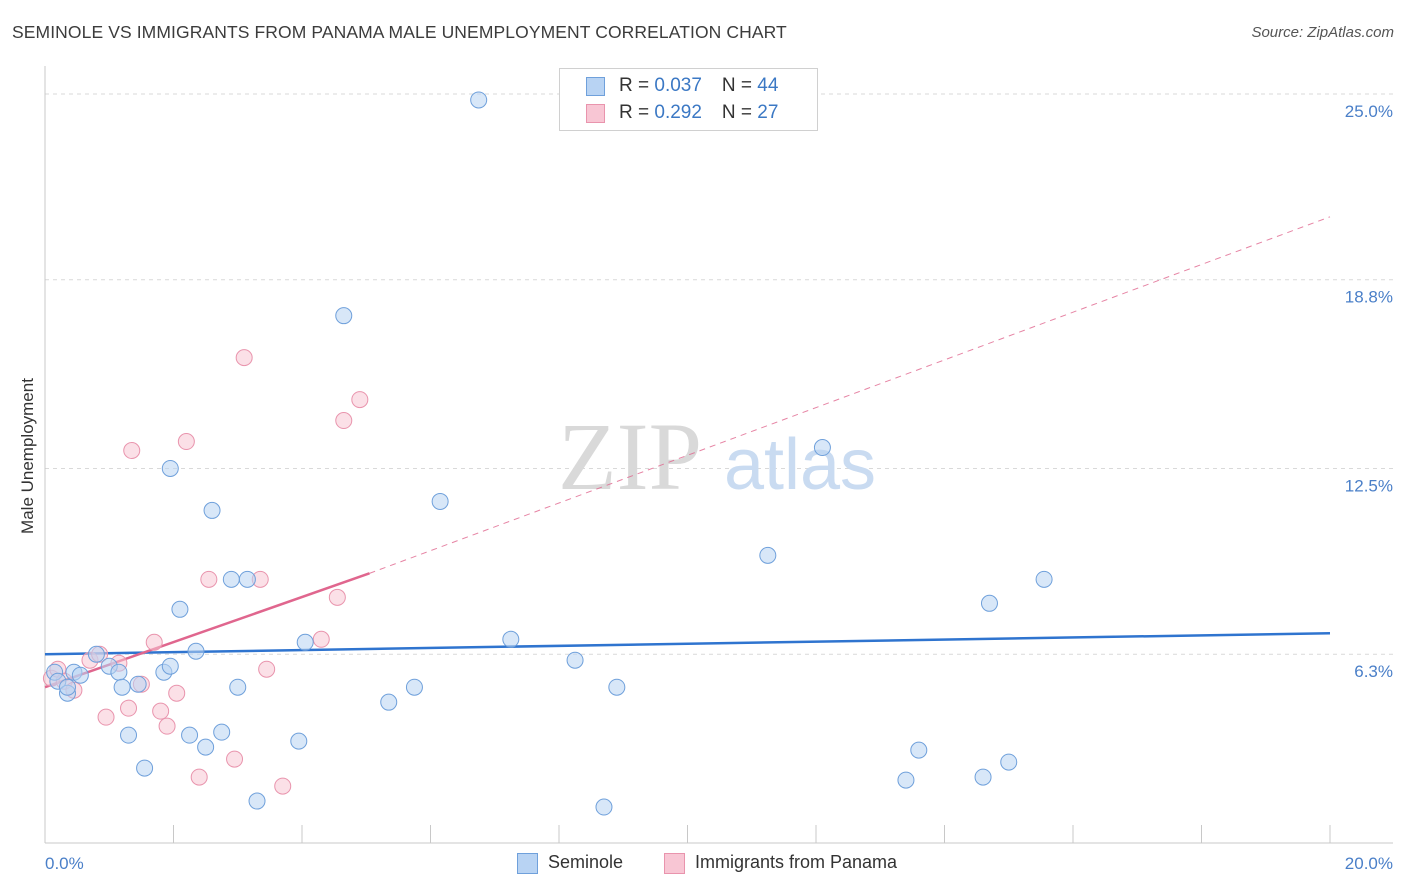 The image size is (1406, 892). What do you see at coordinates (1369, 297) in the screenshot?
I see `y-tick-label: 18.8%` at bounding box center [1369, 297].